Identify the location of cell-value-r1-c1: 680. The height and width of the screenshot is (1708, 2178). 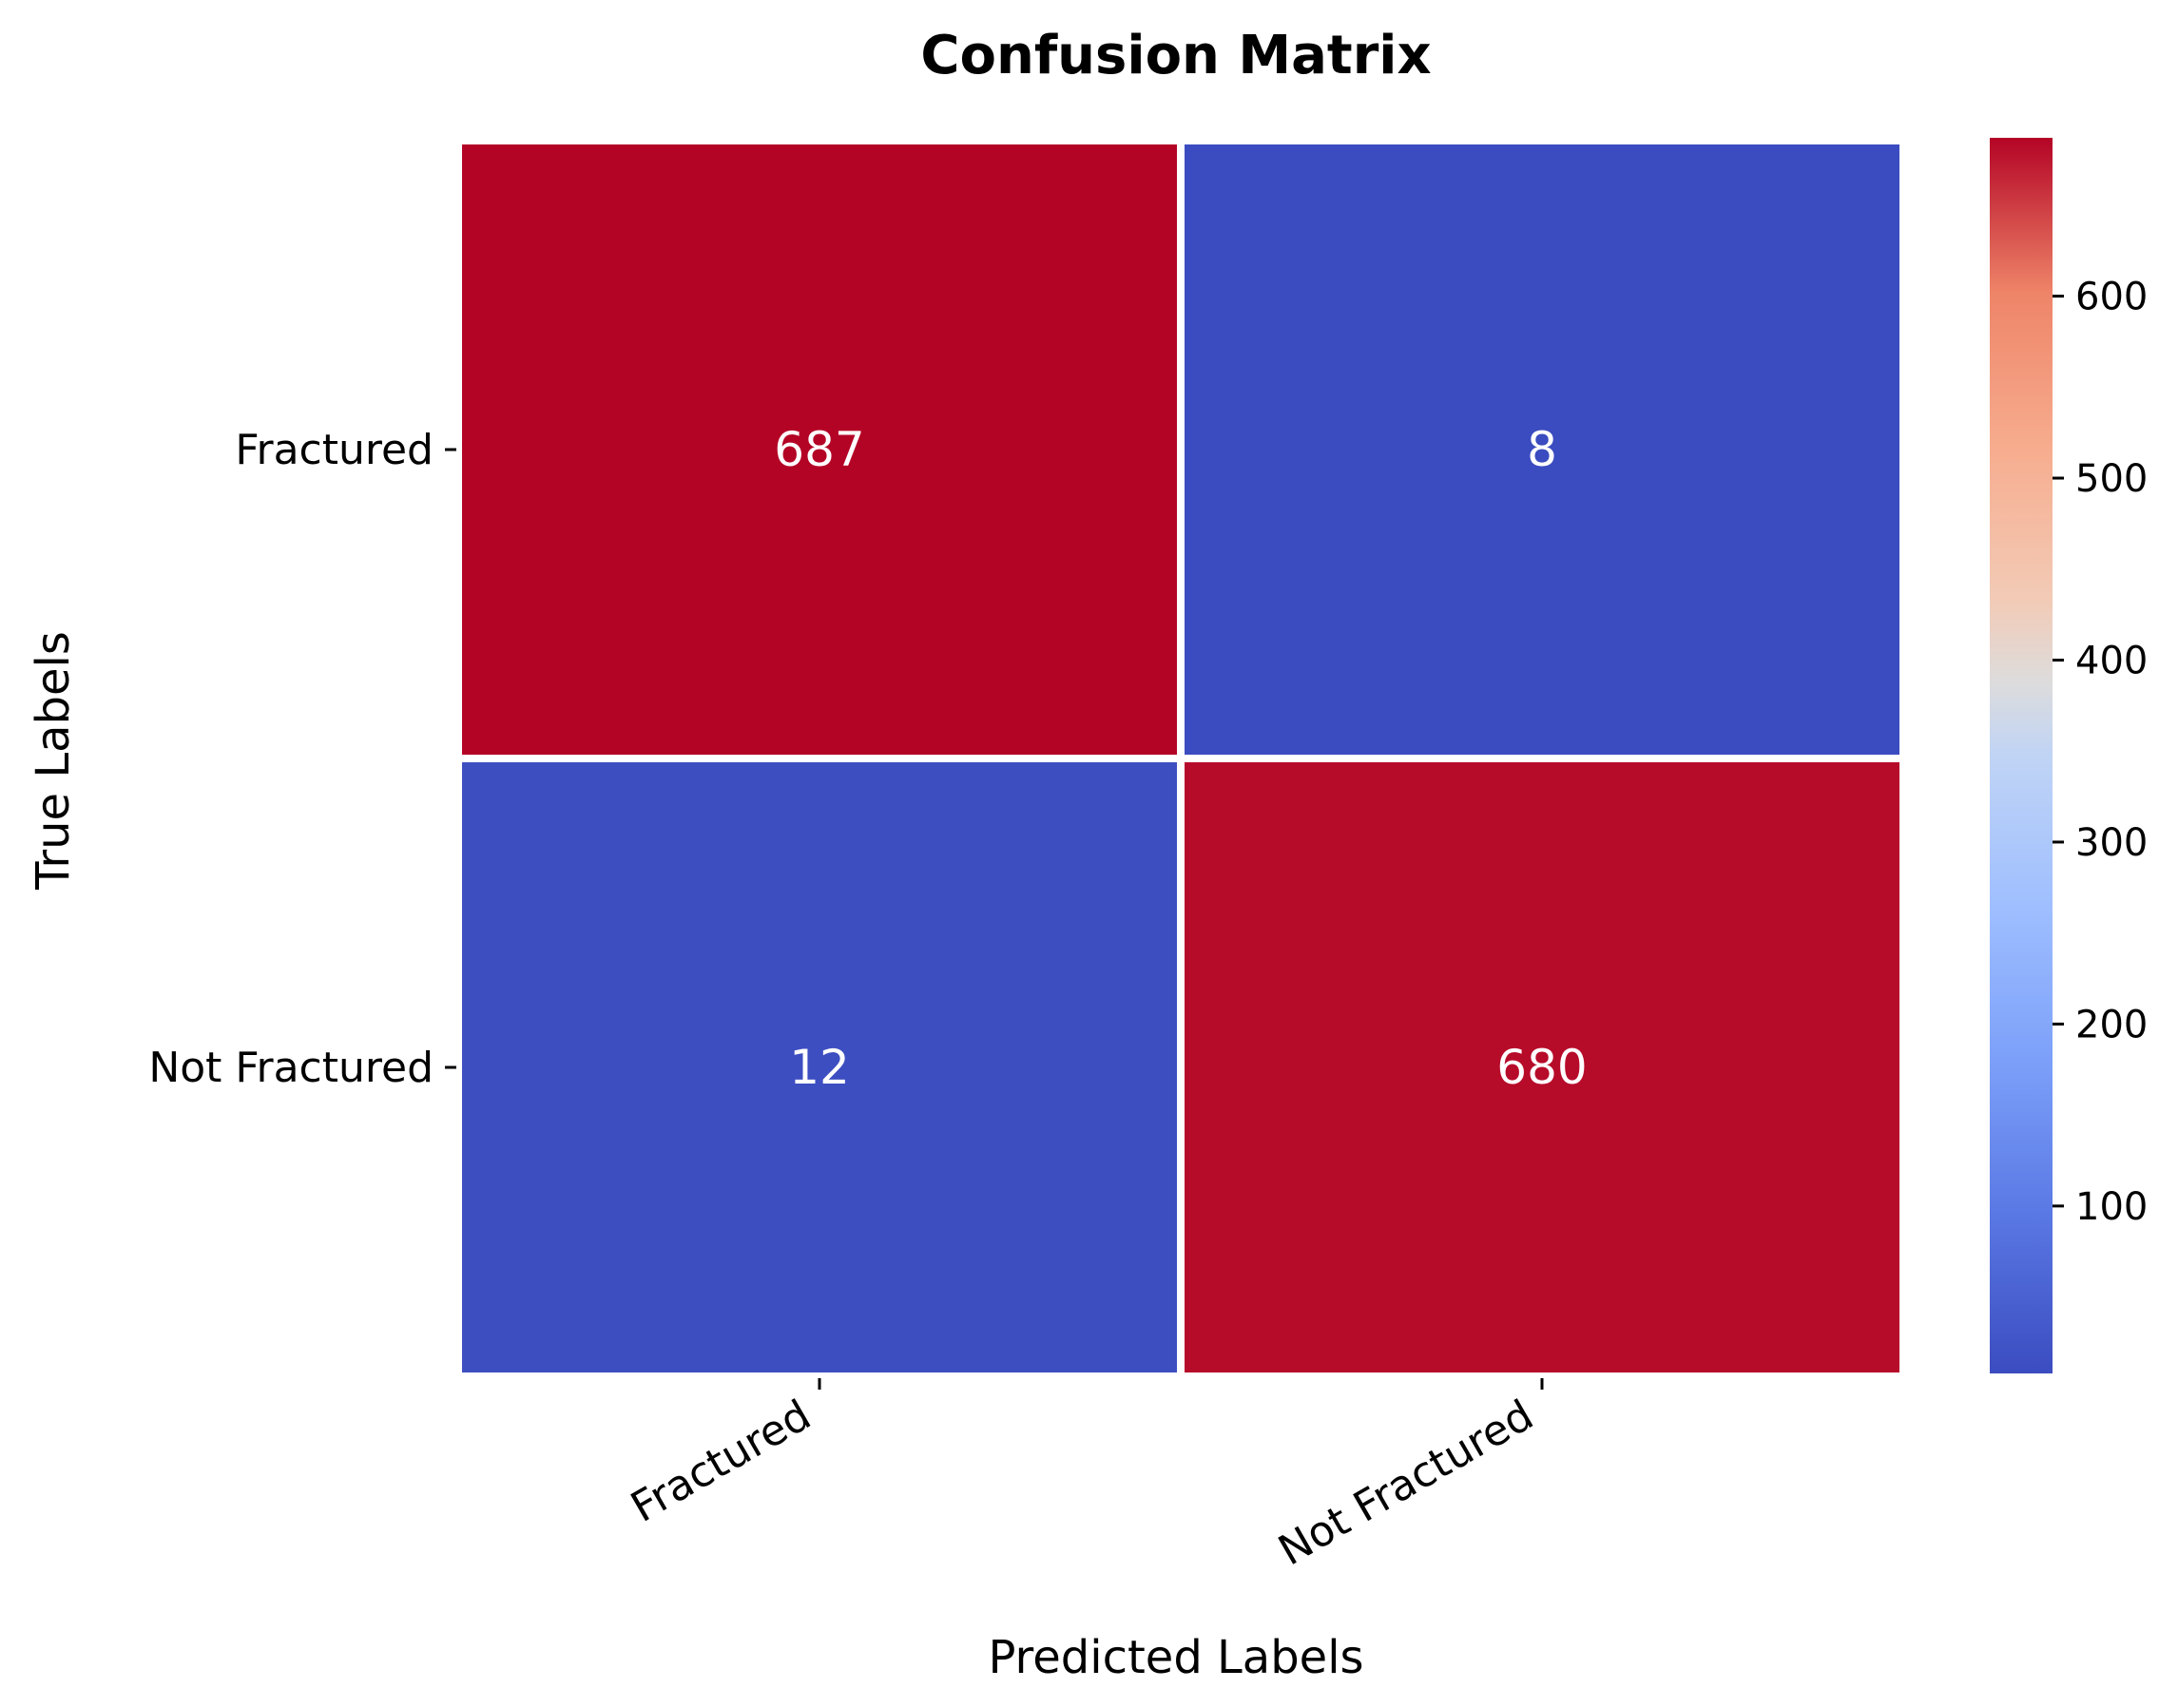
(1541, 1067).